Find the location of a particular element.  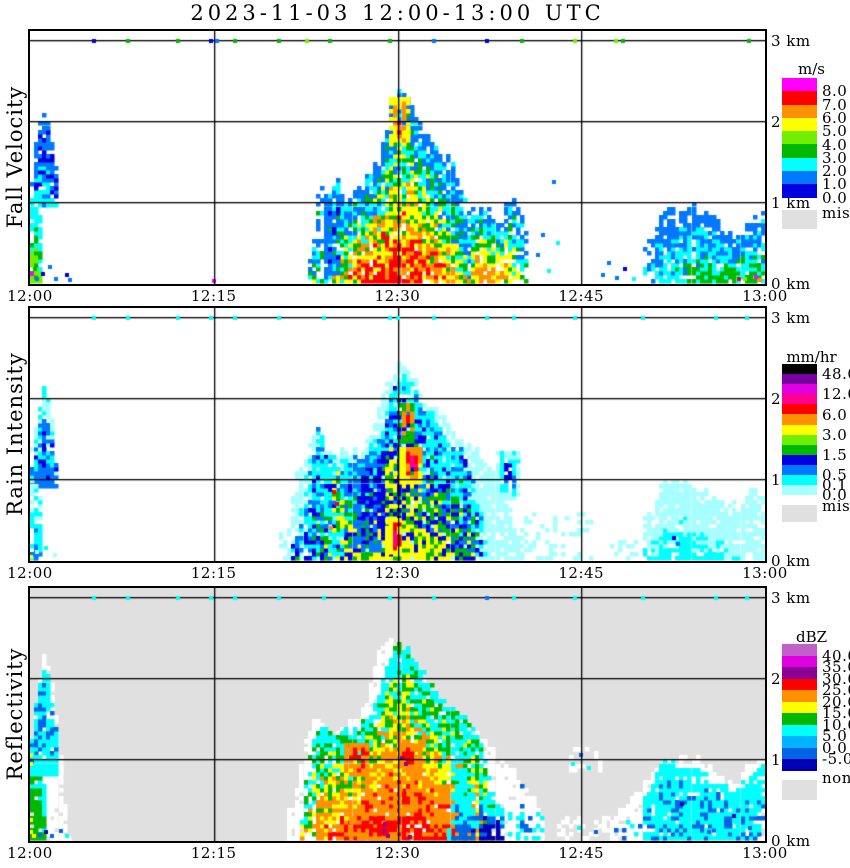

colorbar-tick-label: 7.0 is located at coordinates (835, 104).